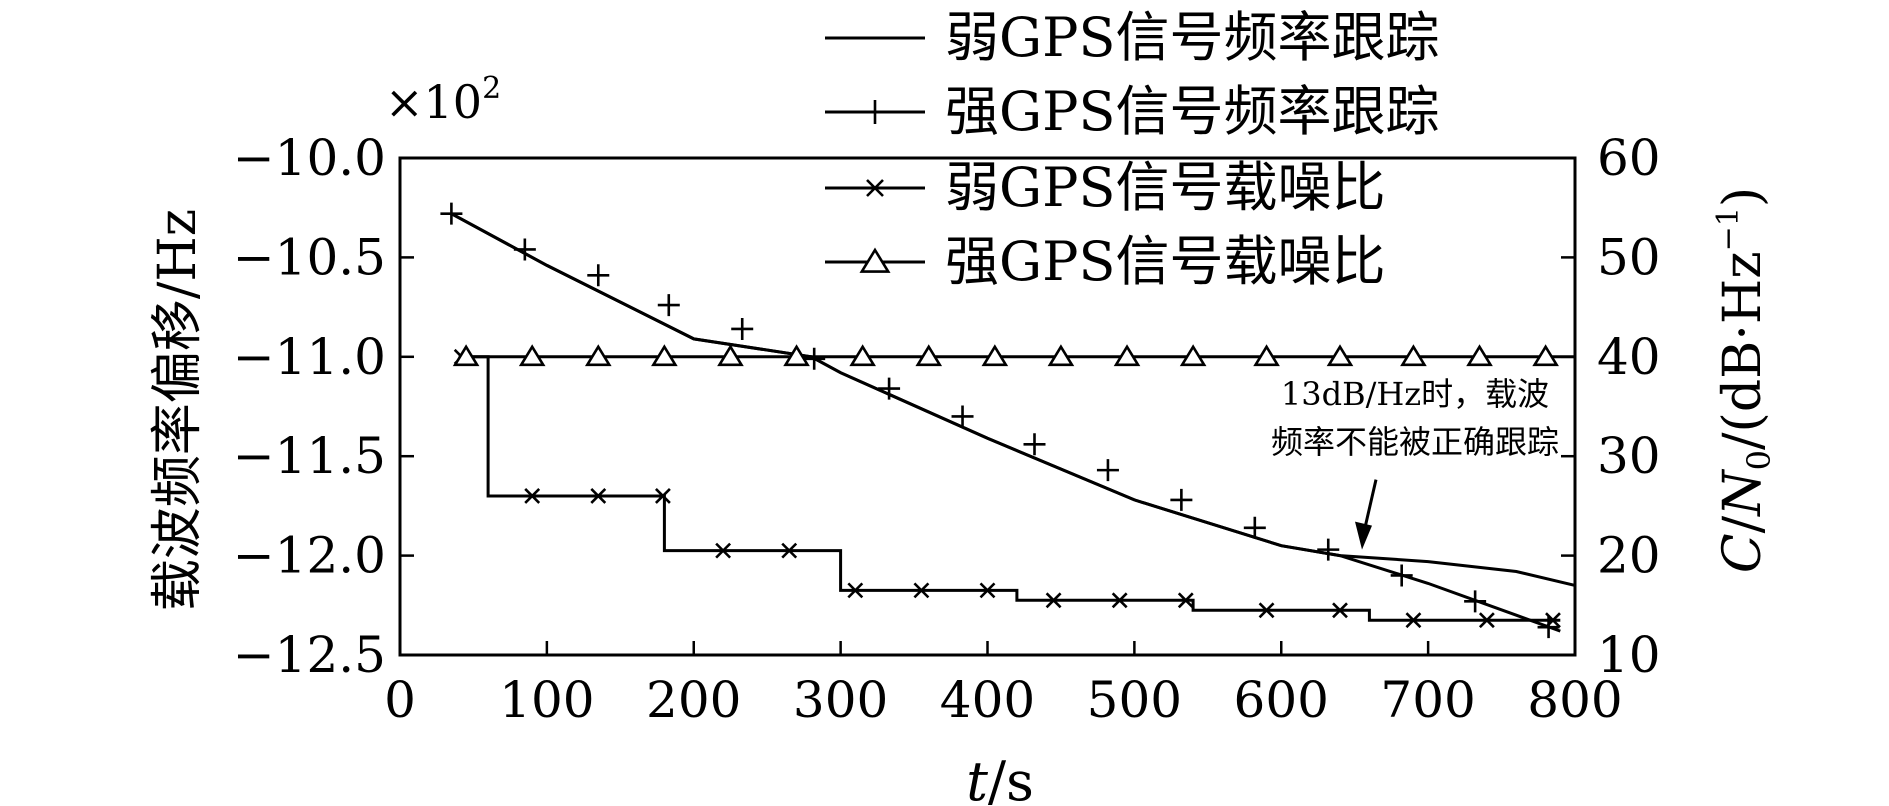  What do you see at coordinates (1574, 700) in the screenshot?
I see `x-tick-label: 800` at bounding box center [1574, 700].